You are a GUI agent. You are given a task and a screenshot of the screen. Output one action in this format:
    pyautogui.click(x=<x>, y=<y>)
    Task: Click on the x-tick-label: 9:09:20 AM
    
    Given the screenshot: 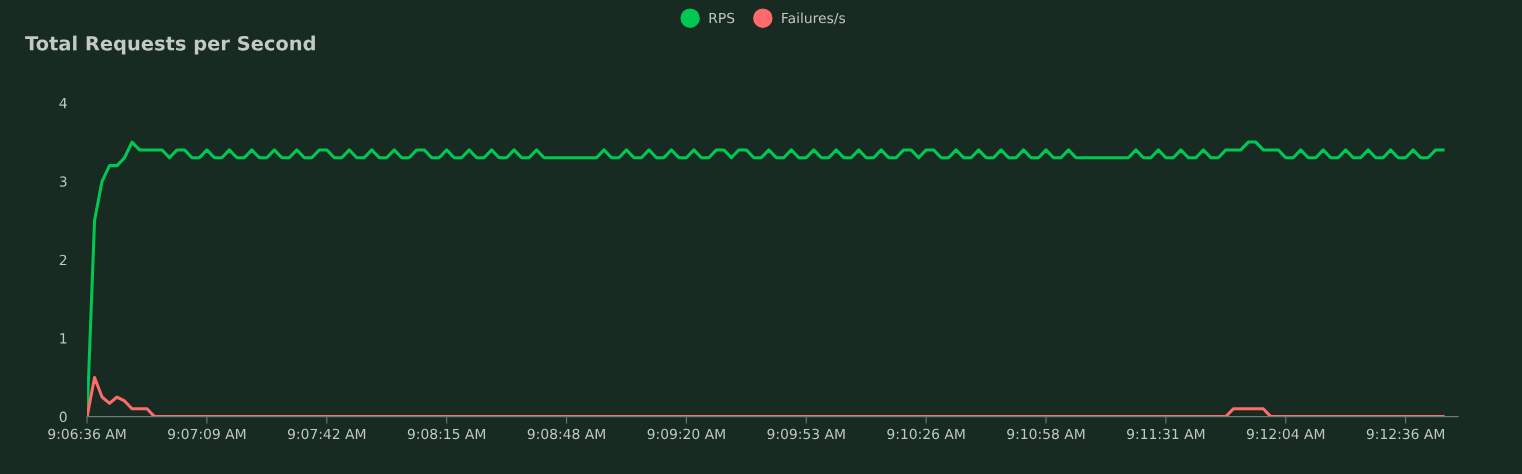 What is the action you would take?
    pyautogui.click(x=686, y=434)
    